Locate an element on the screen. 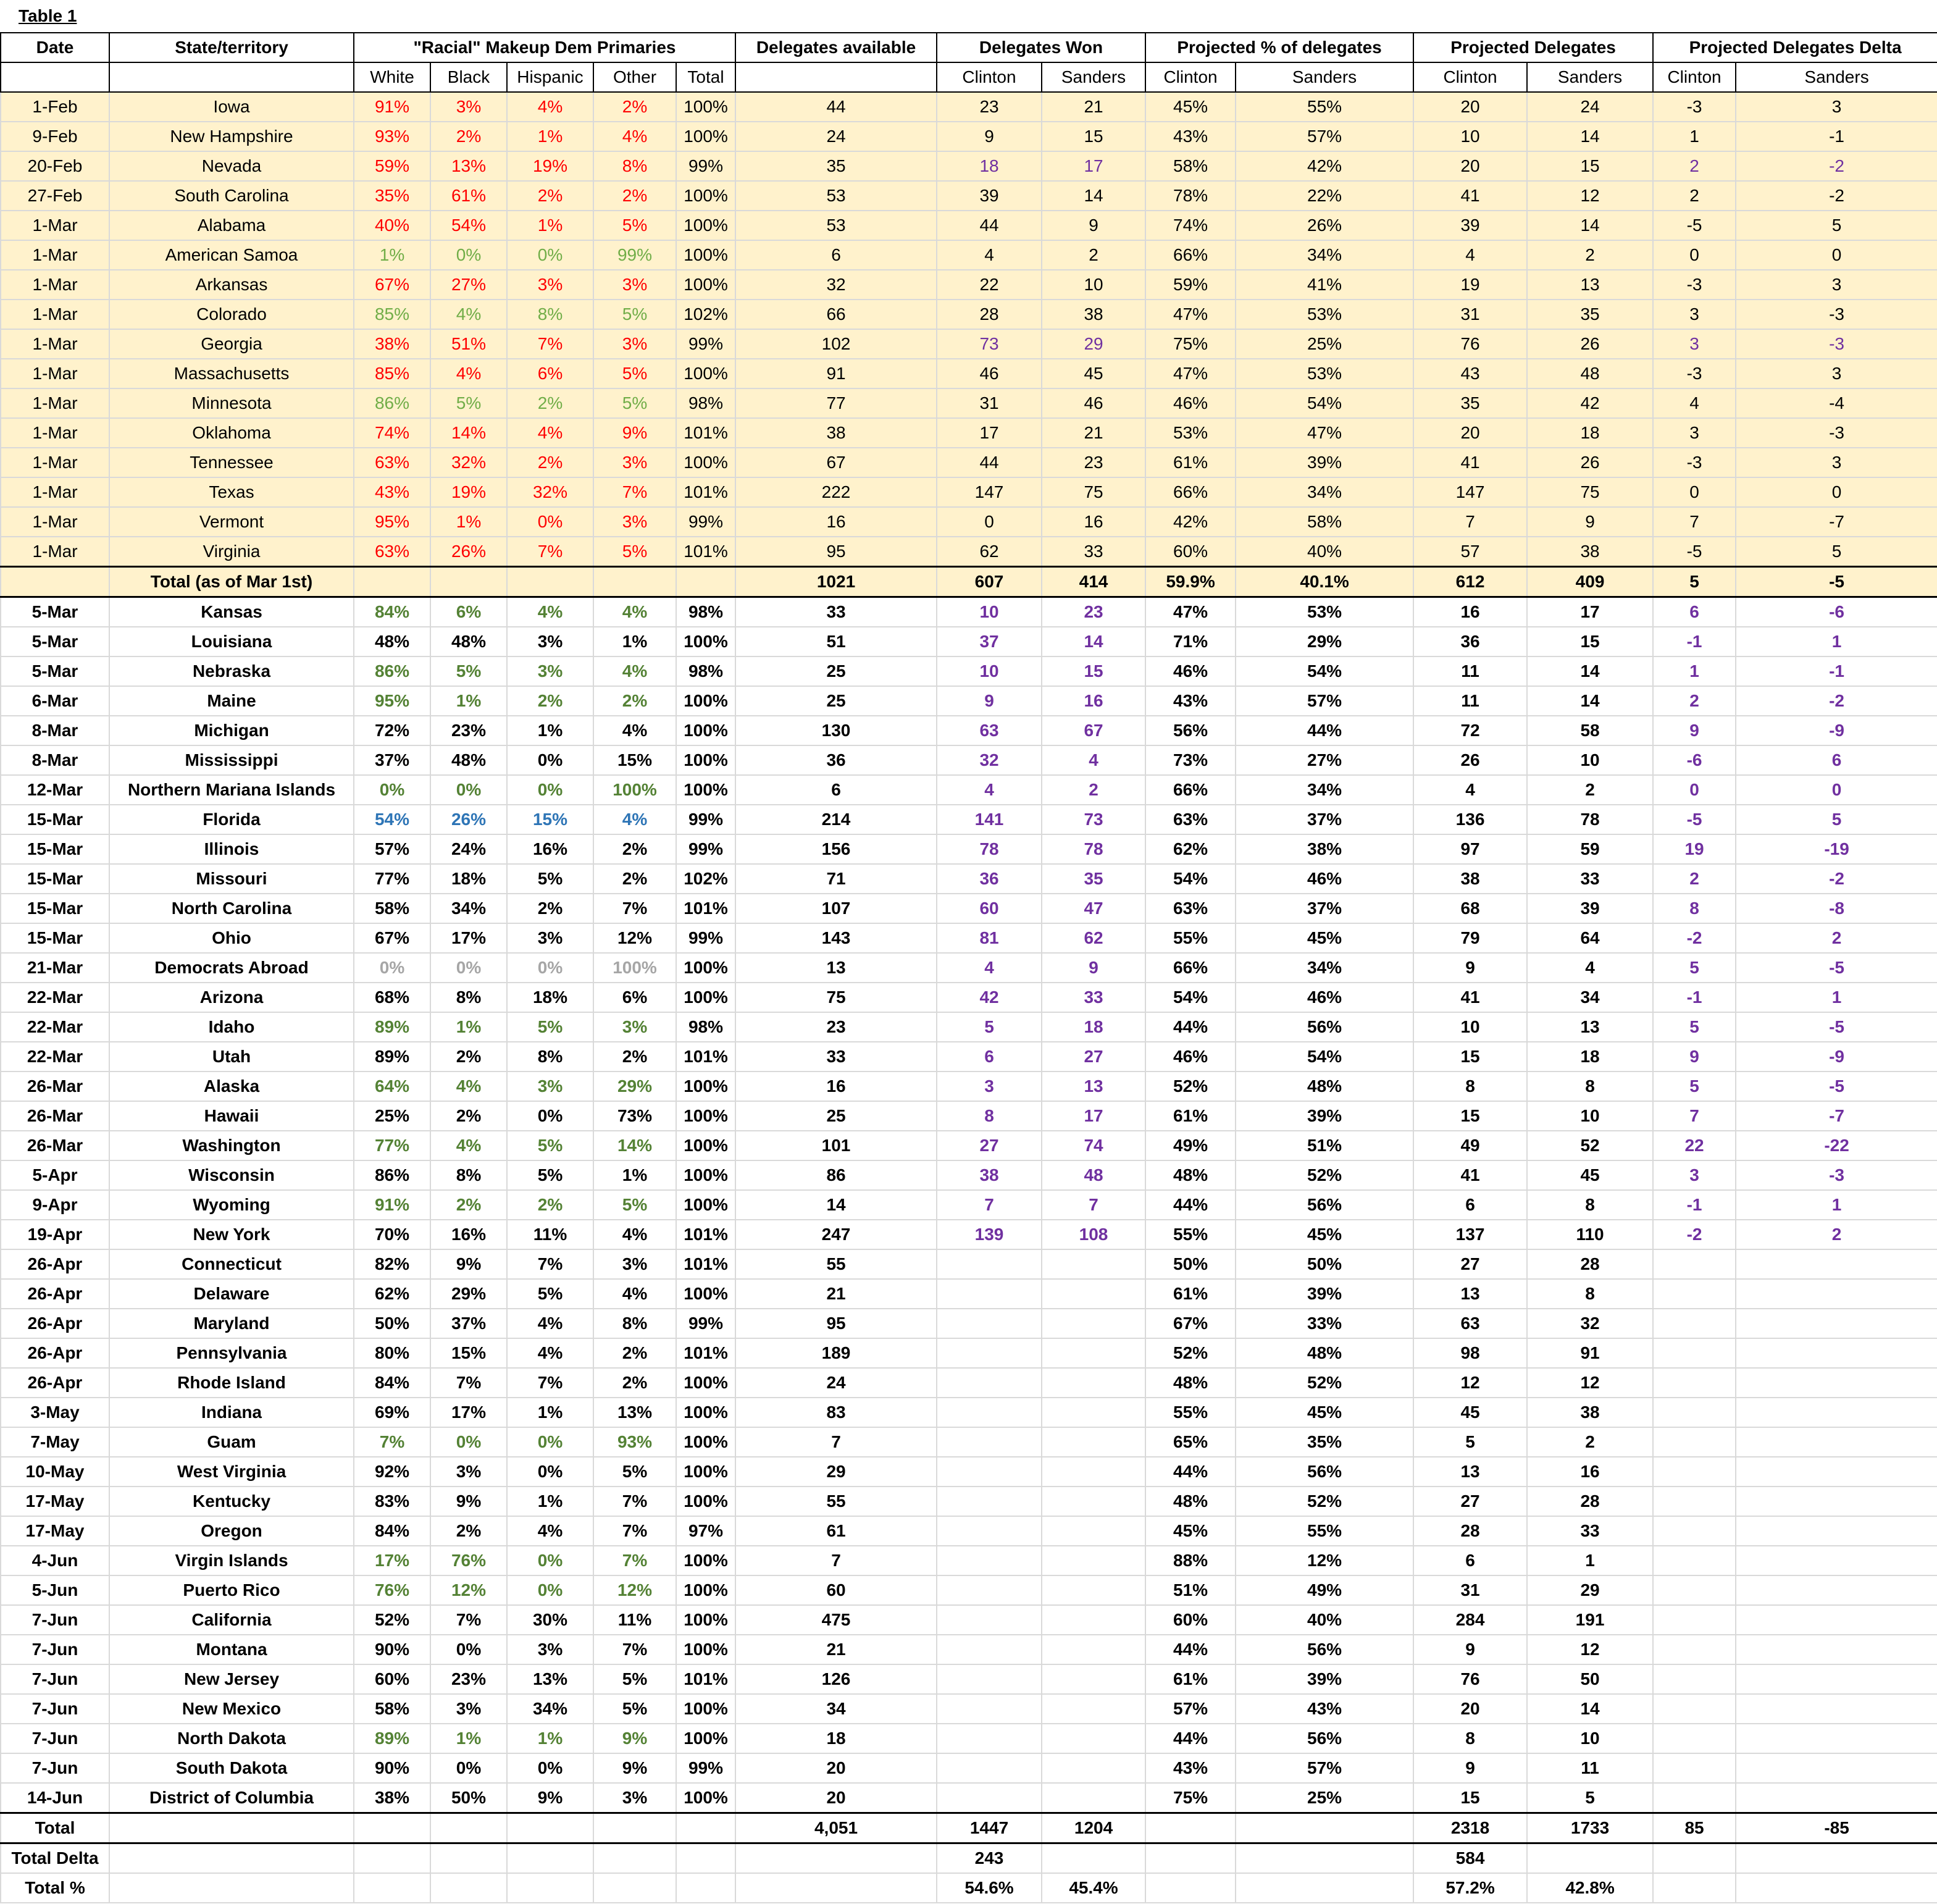 Image resolution: width=1937 pixels, height=1904 pixels. table-cell: 22 is located at coordinates (989, 284).